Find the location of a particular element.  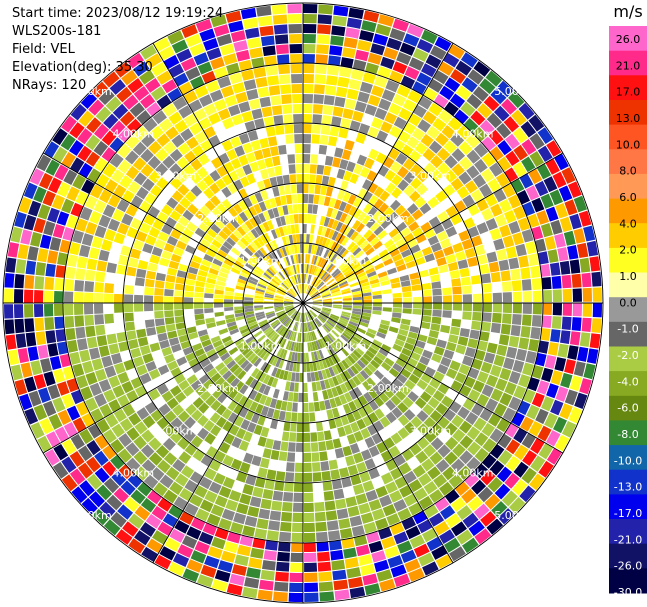

colorbar-tick-label: 1.0 is located at coordinates (628, 276).